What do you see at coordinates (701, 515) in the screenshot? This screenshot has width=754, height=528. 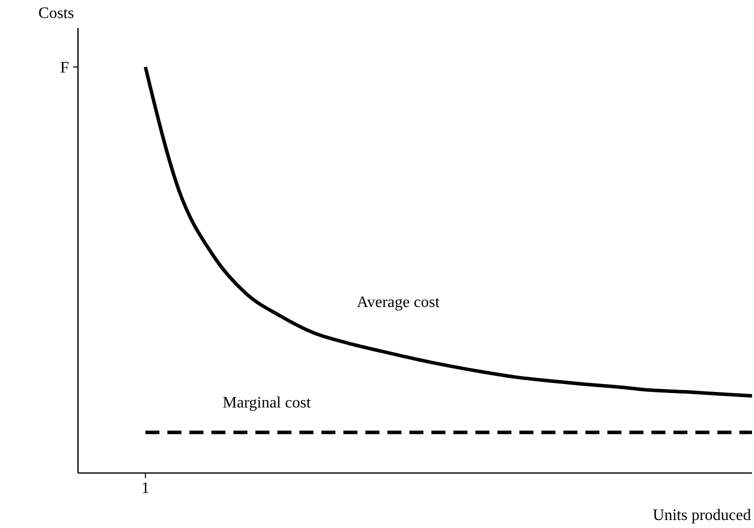 I see `x-axis-title: Units produced` at bounding box center [701, 515].